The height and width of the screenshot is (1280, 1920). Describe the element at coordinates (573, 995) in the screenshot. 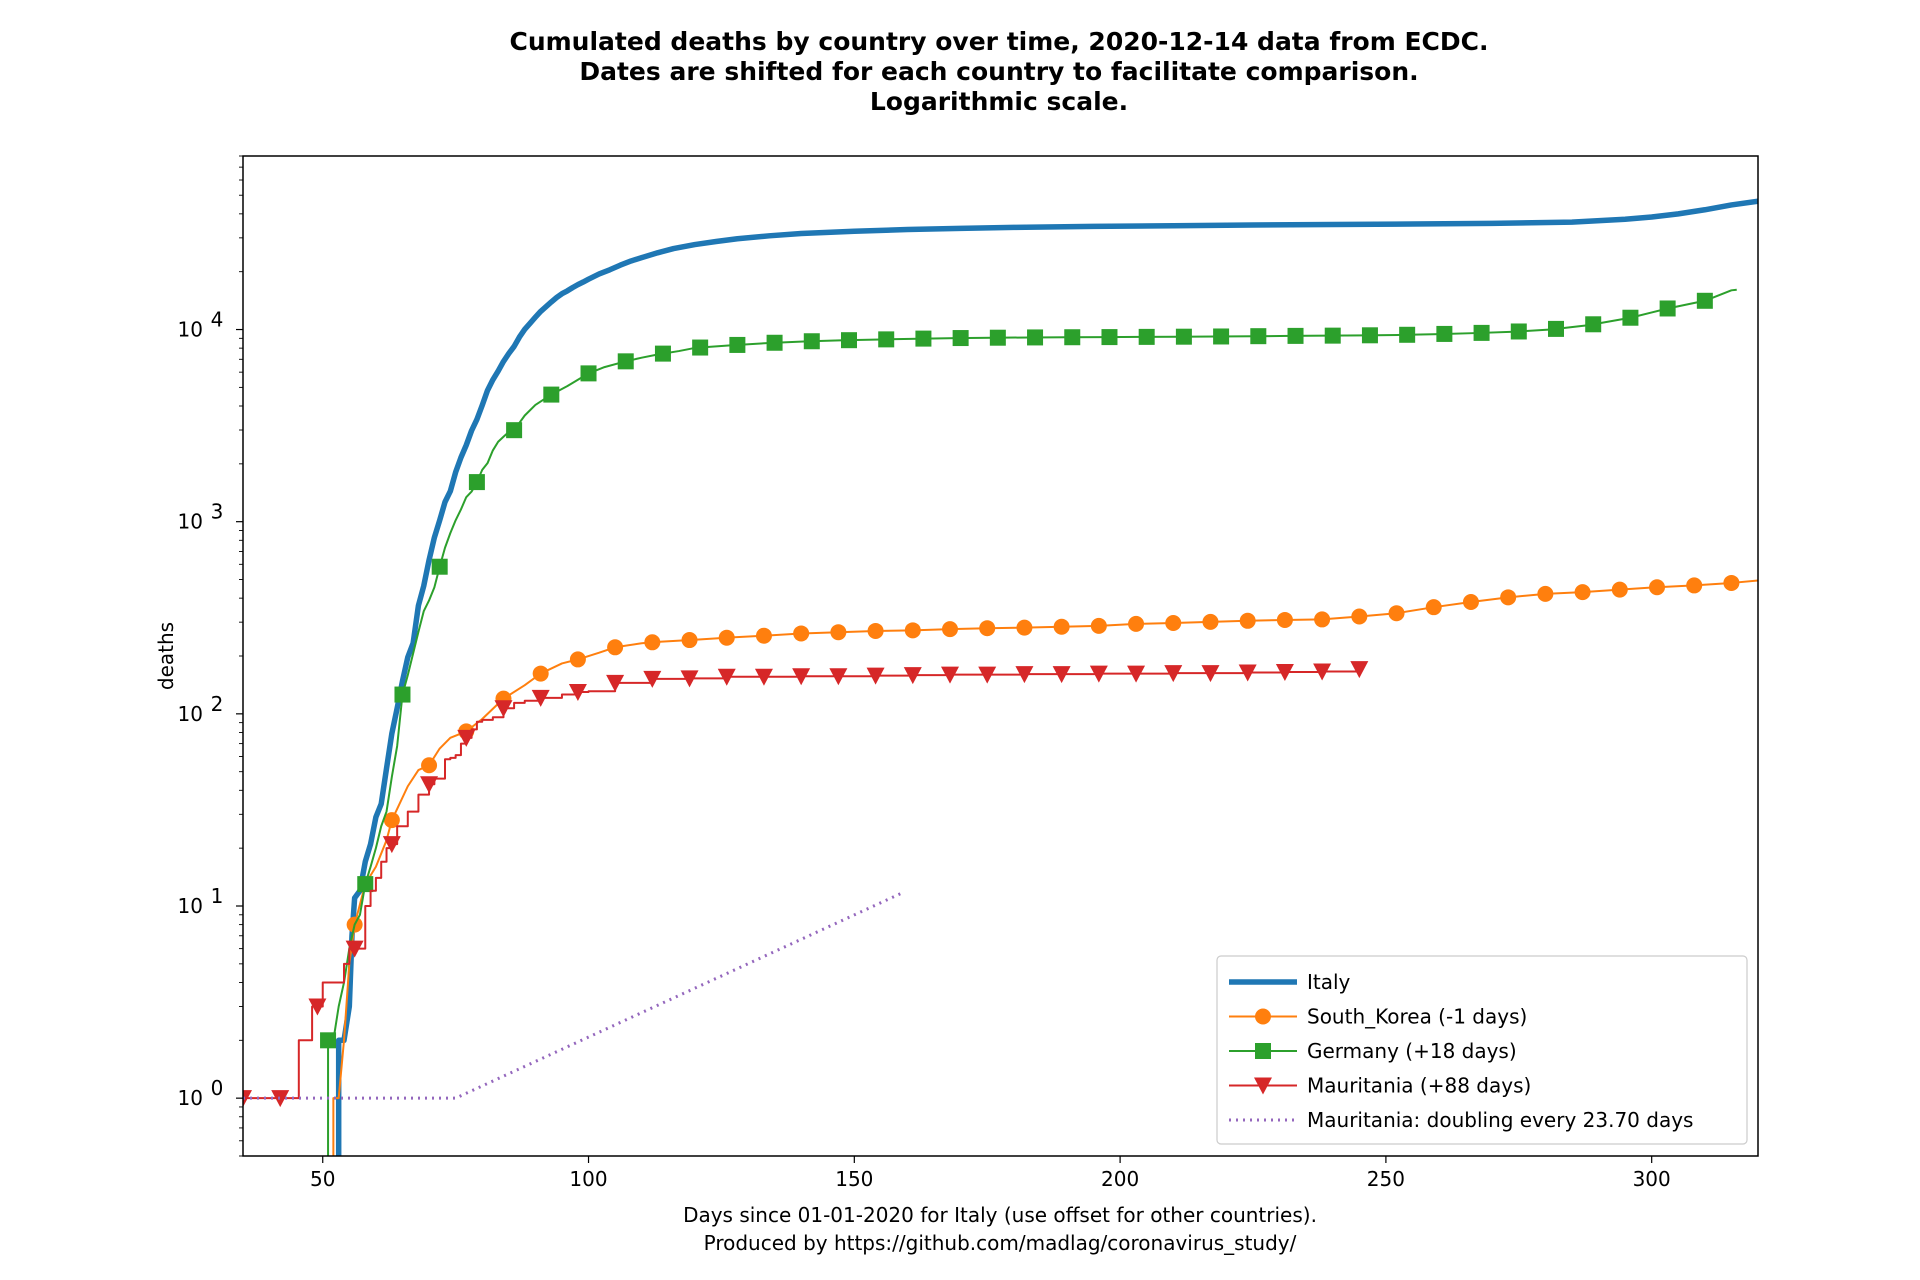

I see `series-line` at that location.